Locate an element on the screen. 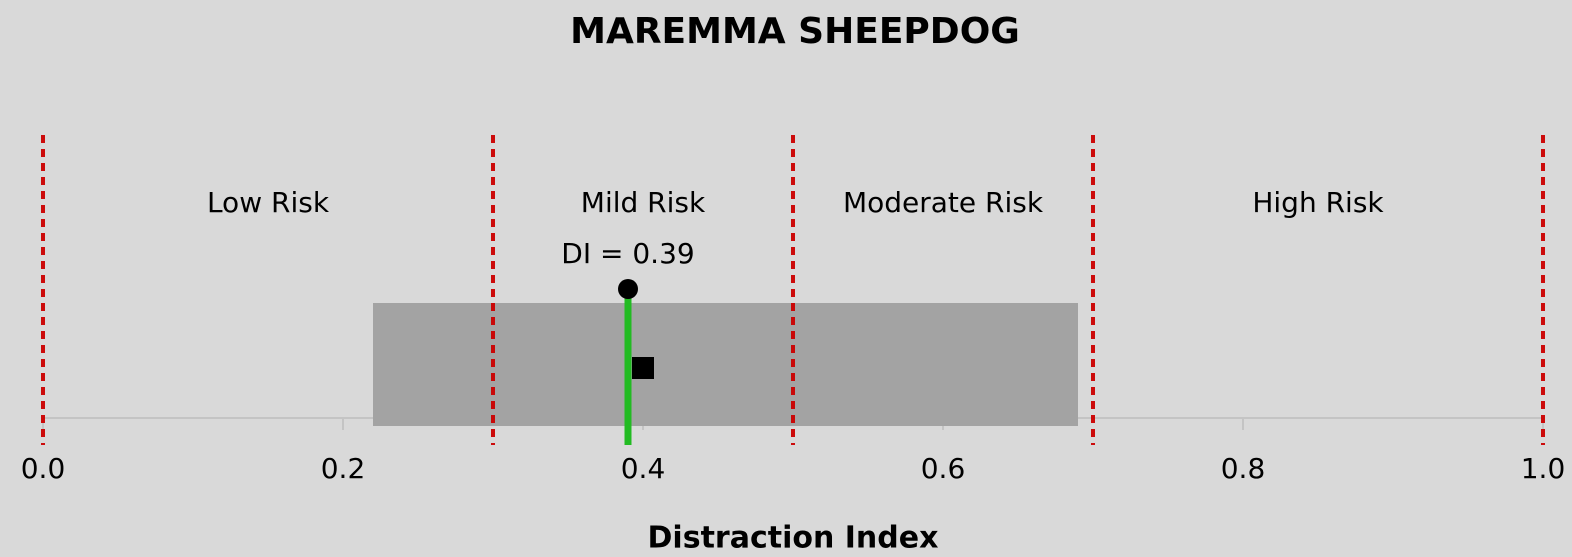  region-label: High Risk is located at coordinates (1318, 202).